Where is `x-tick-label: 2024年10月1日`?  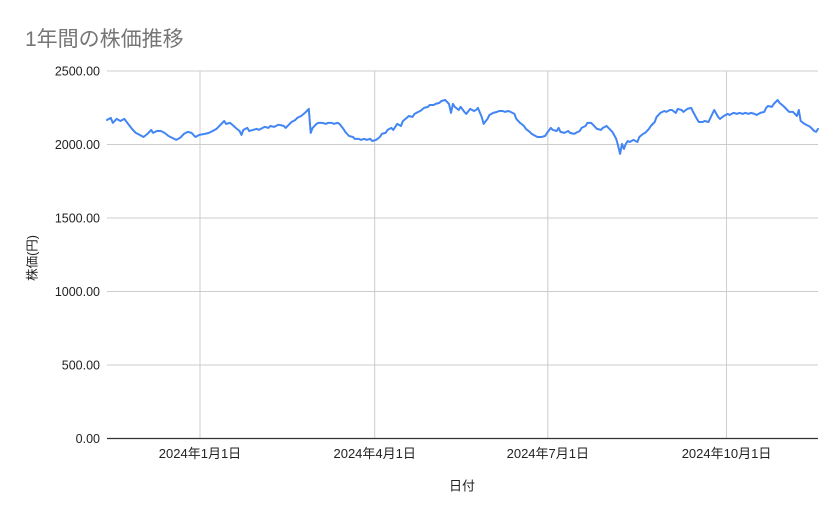
x-tick-label: 2024年10月1日 is located at coordinates (727, 453).